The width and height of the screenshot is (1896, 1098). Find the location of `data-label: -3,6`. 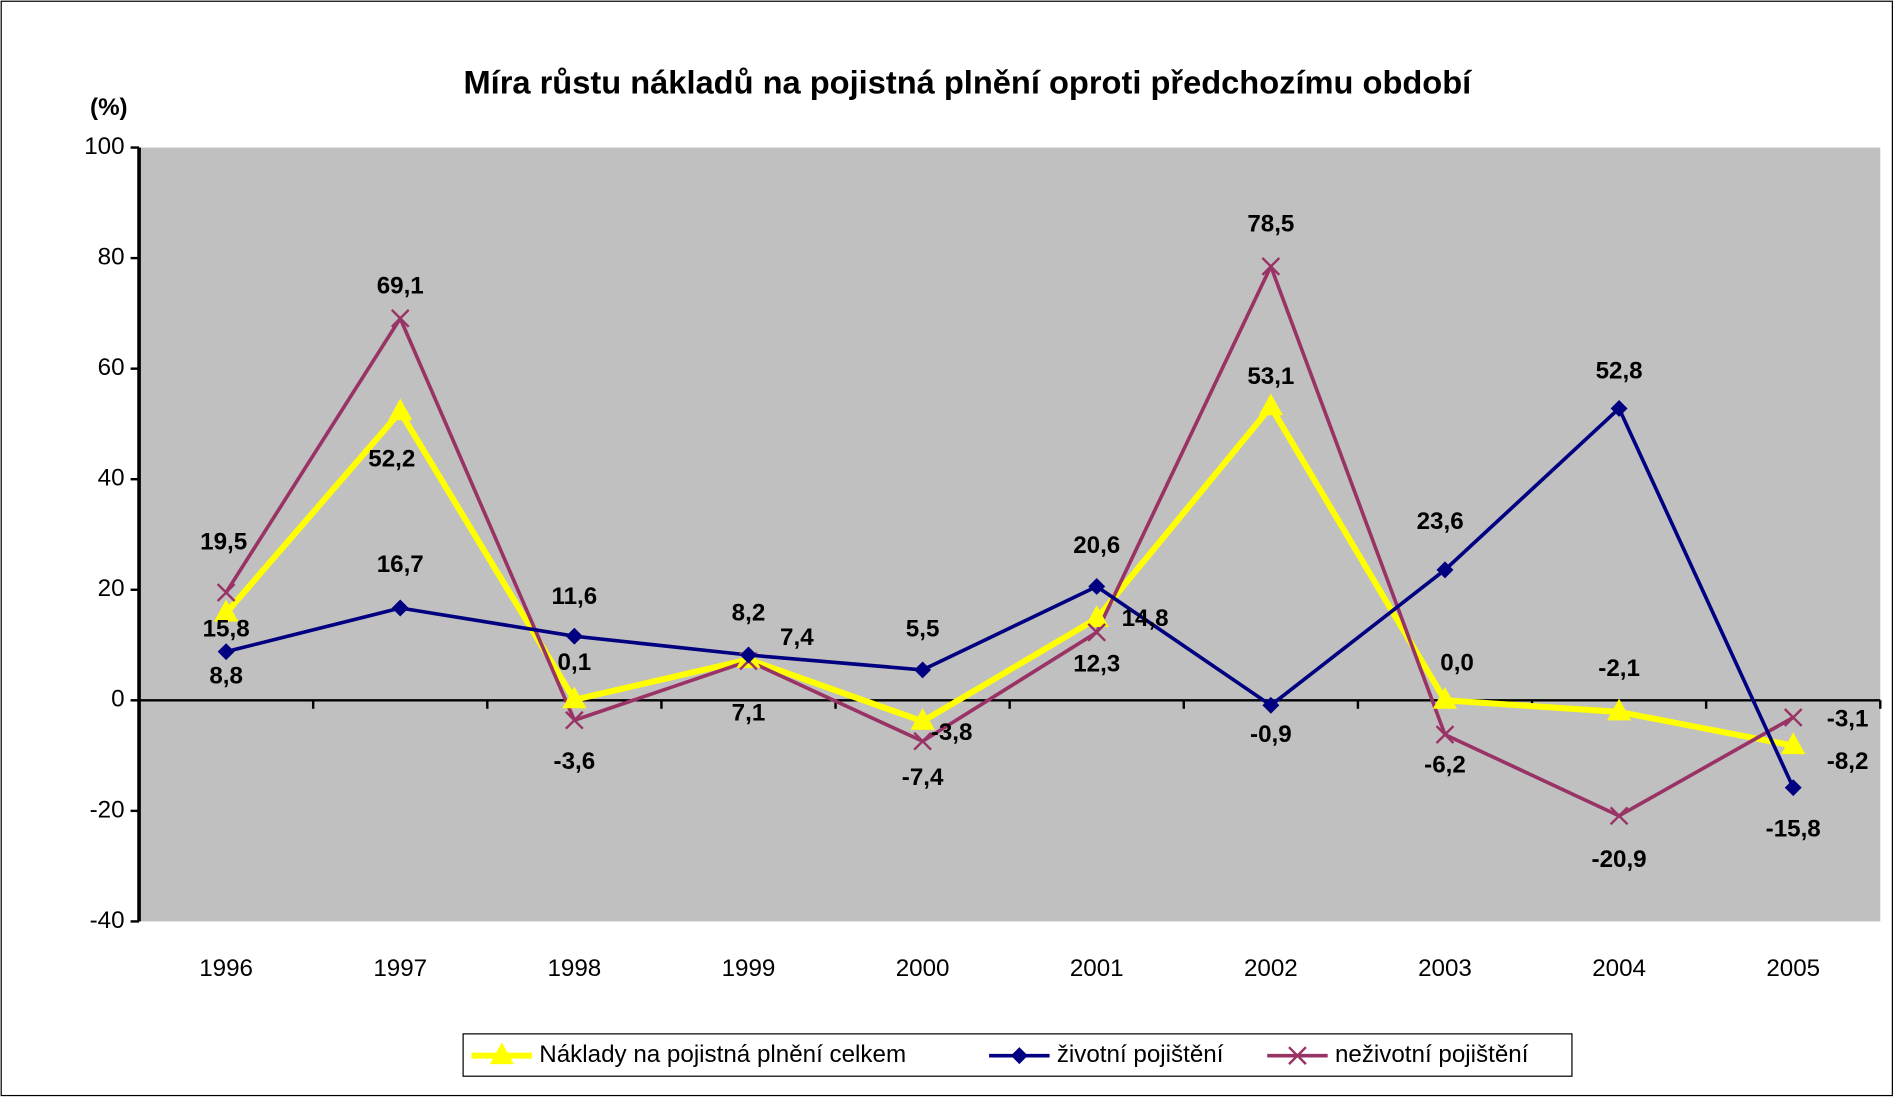

data-label: -3,6 is located at coordinates (575, 761).